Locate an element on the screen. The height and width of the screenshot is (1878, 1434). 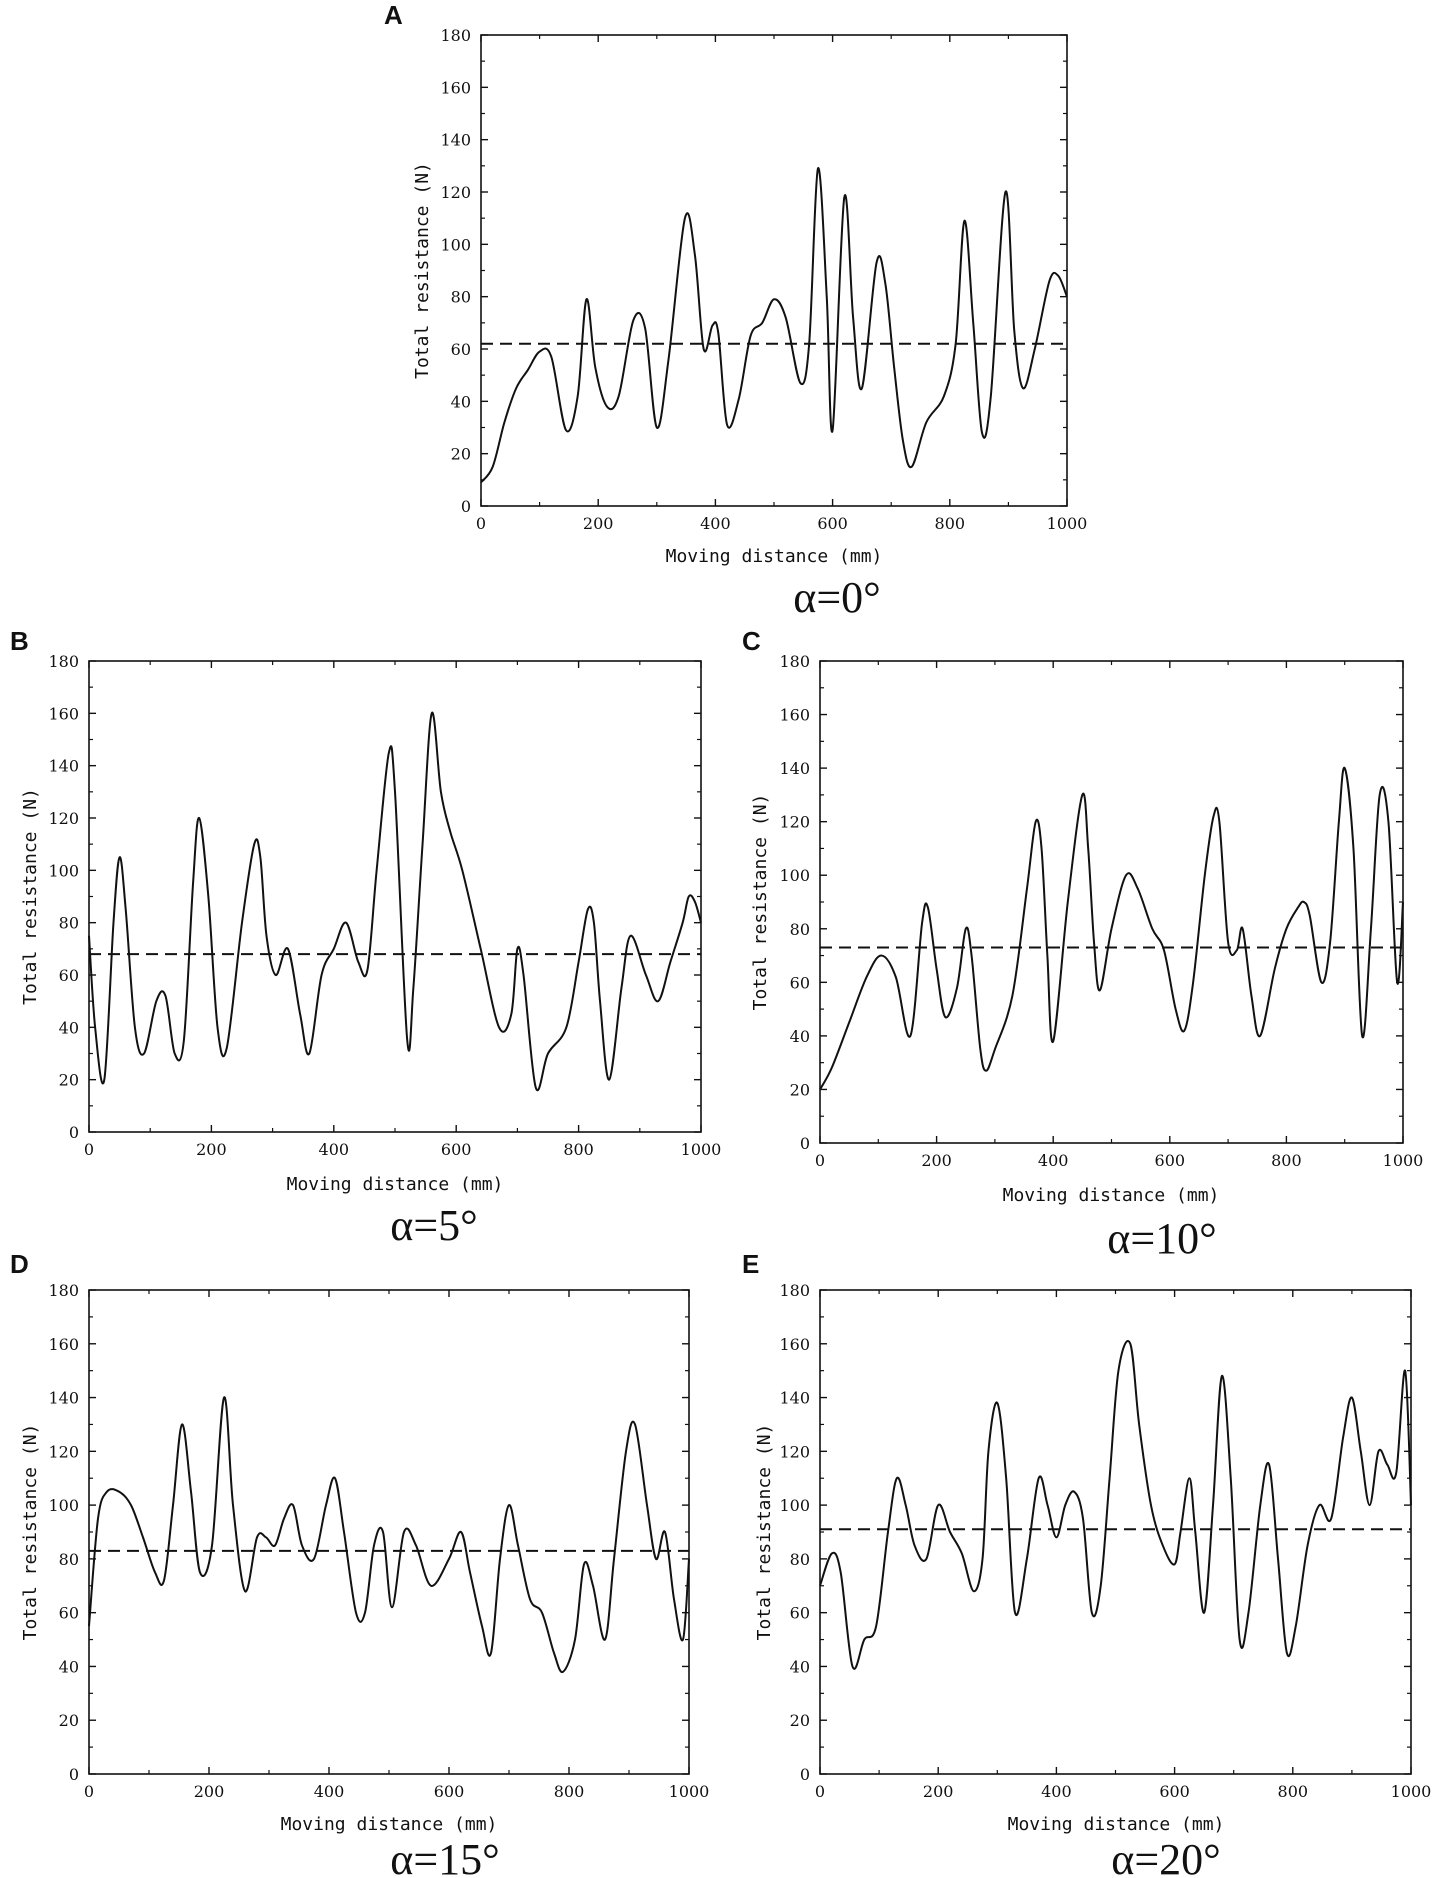
panel-caption: α=20° is located at coordinates (1165, 1856).